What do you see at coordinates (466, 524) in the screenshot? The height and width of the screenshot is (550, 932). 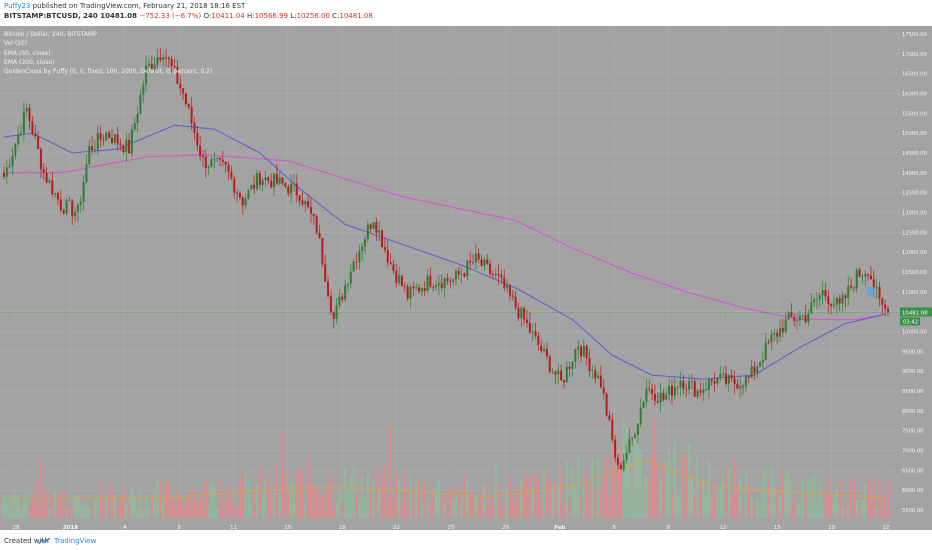 I see `time-axis: 28 2018 4 8 11 15 18 22 25 29 Feb 5 8 12 15 19 22` at bounding box center [466, 524].